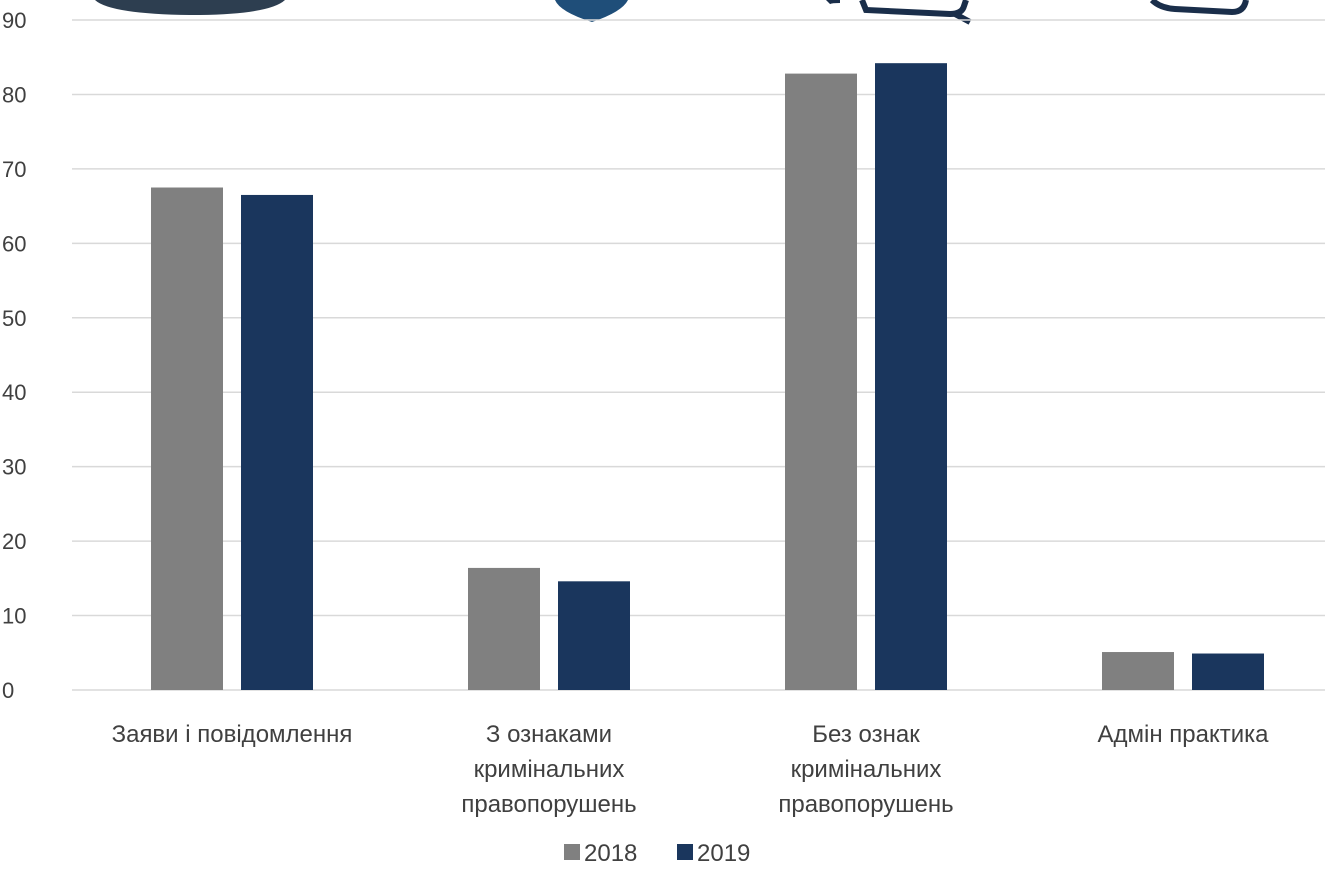  I want to click on y-tick-label-40: 40, so click(14, 392).